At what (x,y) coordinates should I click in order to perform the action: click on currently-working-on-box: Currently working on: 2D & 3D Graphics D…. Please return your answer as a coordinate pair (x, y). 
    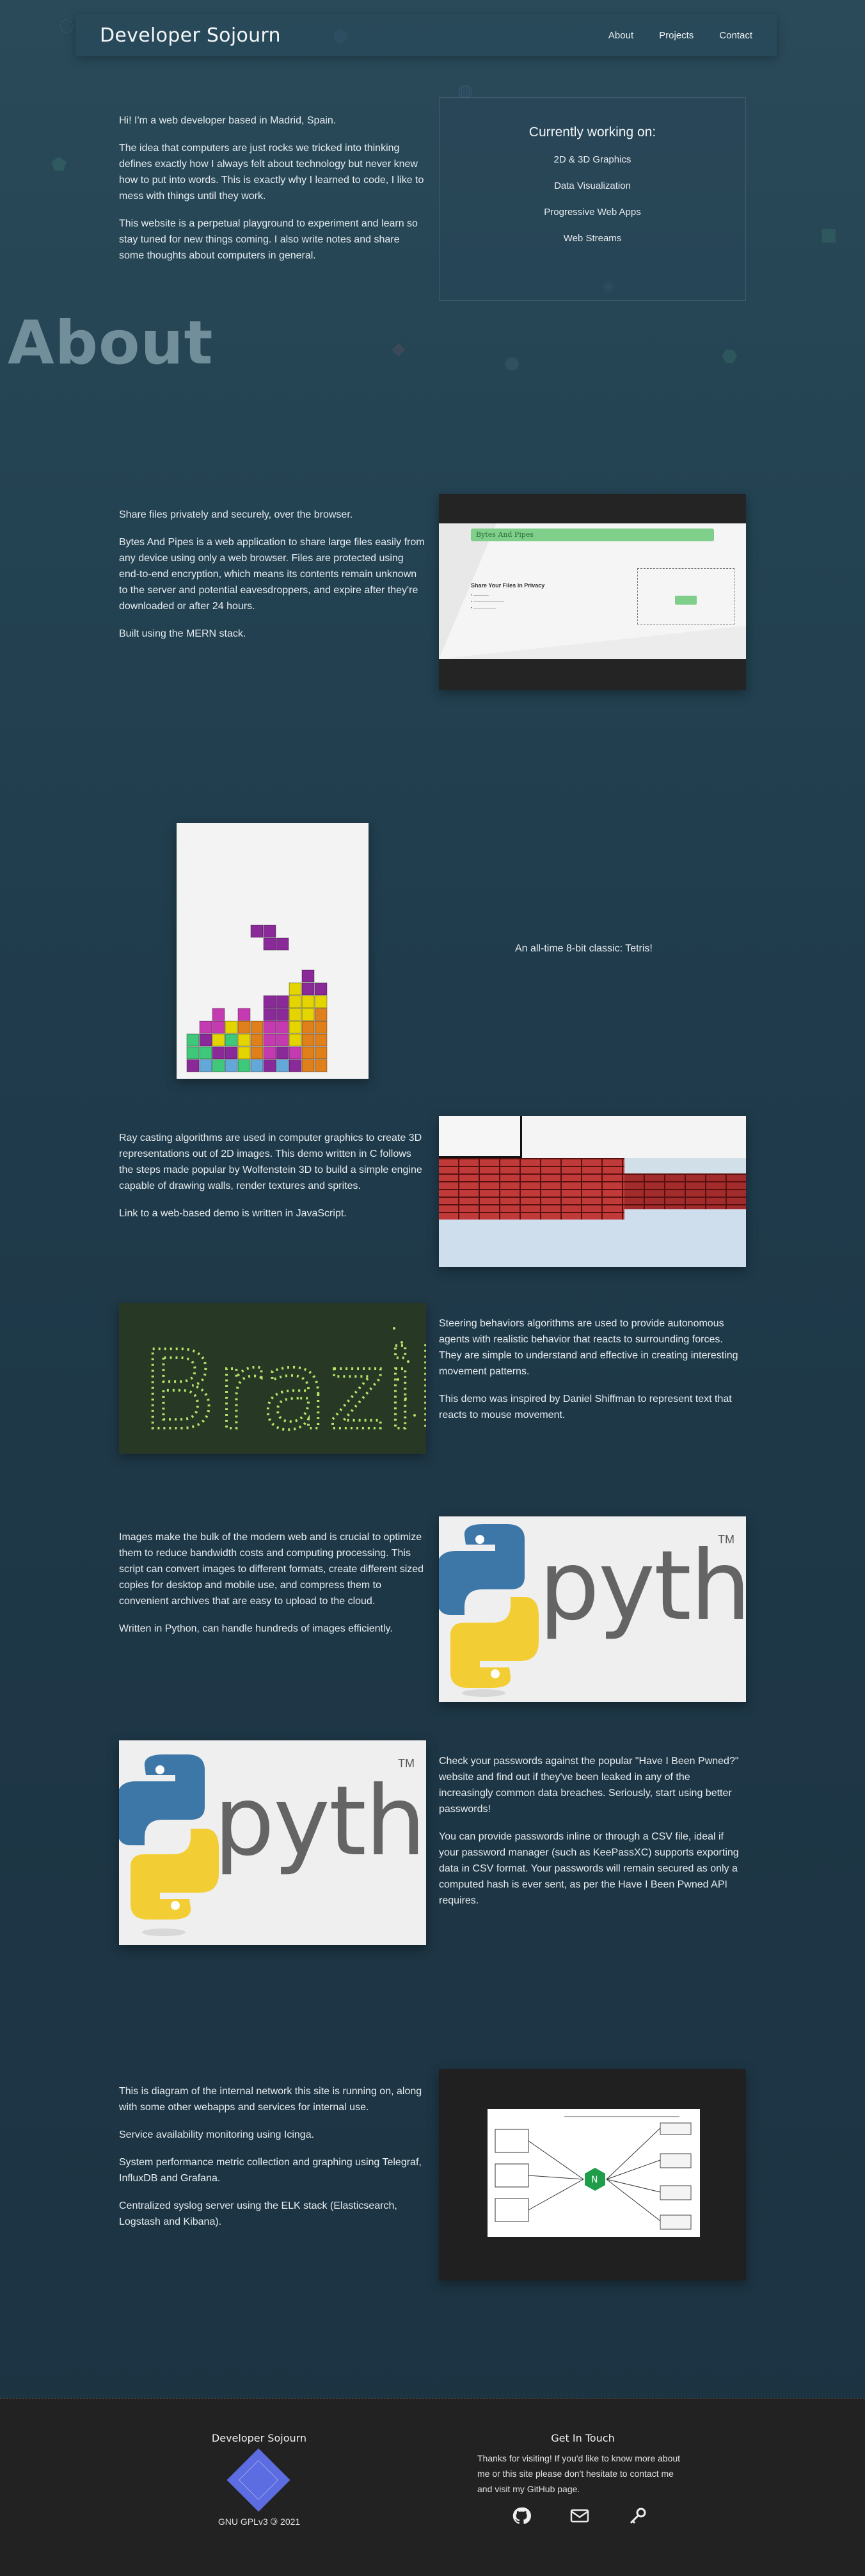
    Looking at the image, I should click on (592, 199).